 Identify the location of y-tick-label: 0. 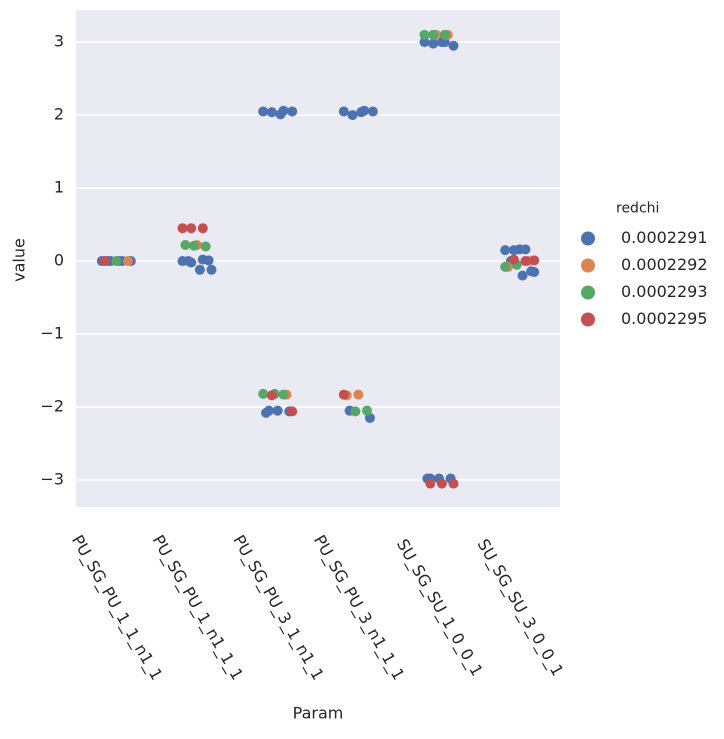
(59, 260).